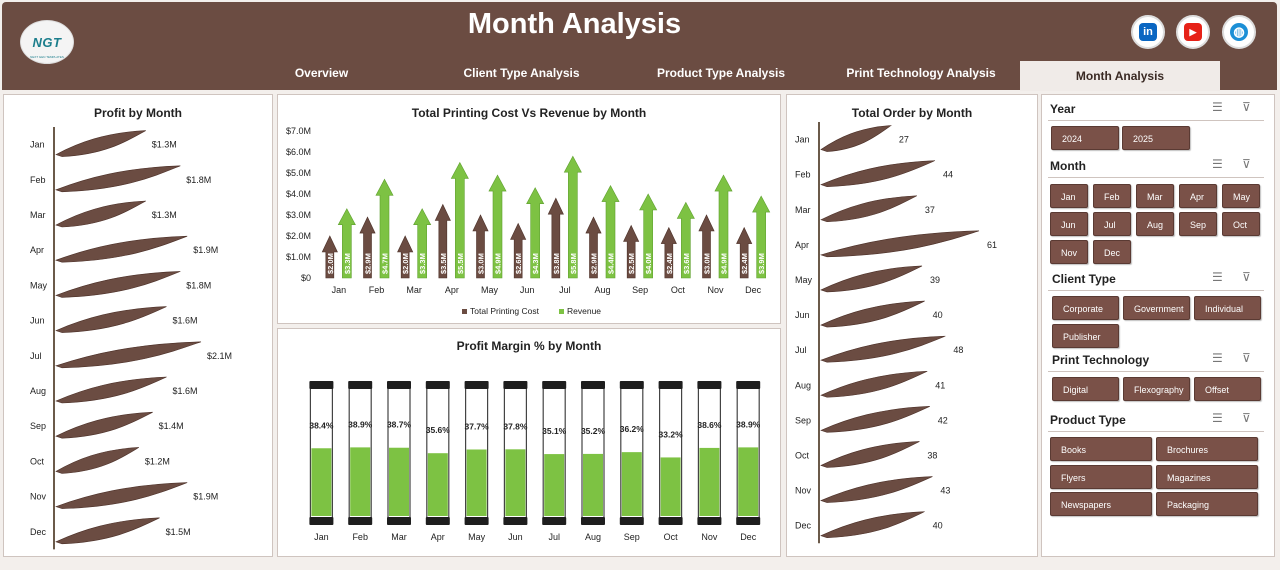  What do you see at coordinates (1085, 308) in the screenshot?
I see `client-type-chip: Corporate` at bounding box center [1085, 308].